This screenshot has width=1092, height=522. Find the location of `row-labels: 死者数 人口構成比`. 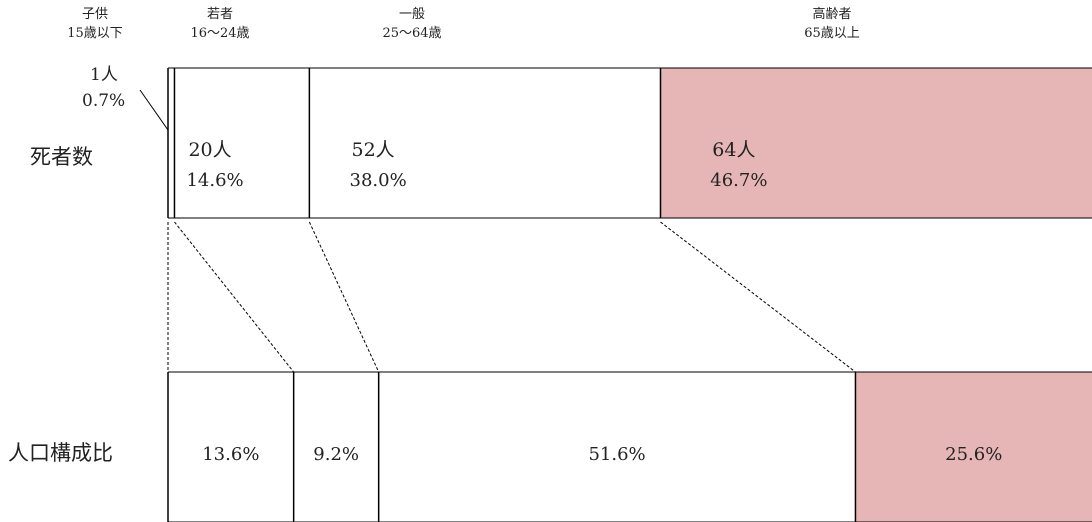

row-labels: 死者数 人口構成比 is located at coordinates (60, 305).